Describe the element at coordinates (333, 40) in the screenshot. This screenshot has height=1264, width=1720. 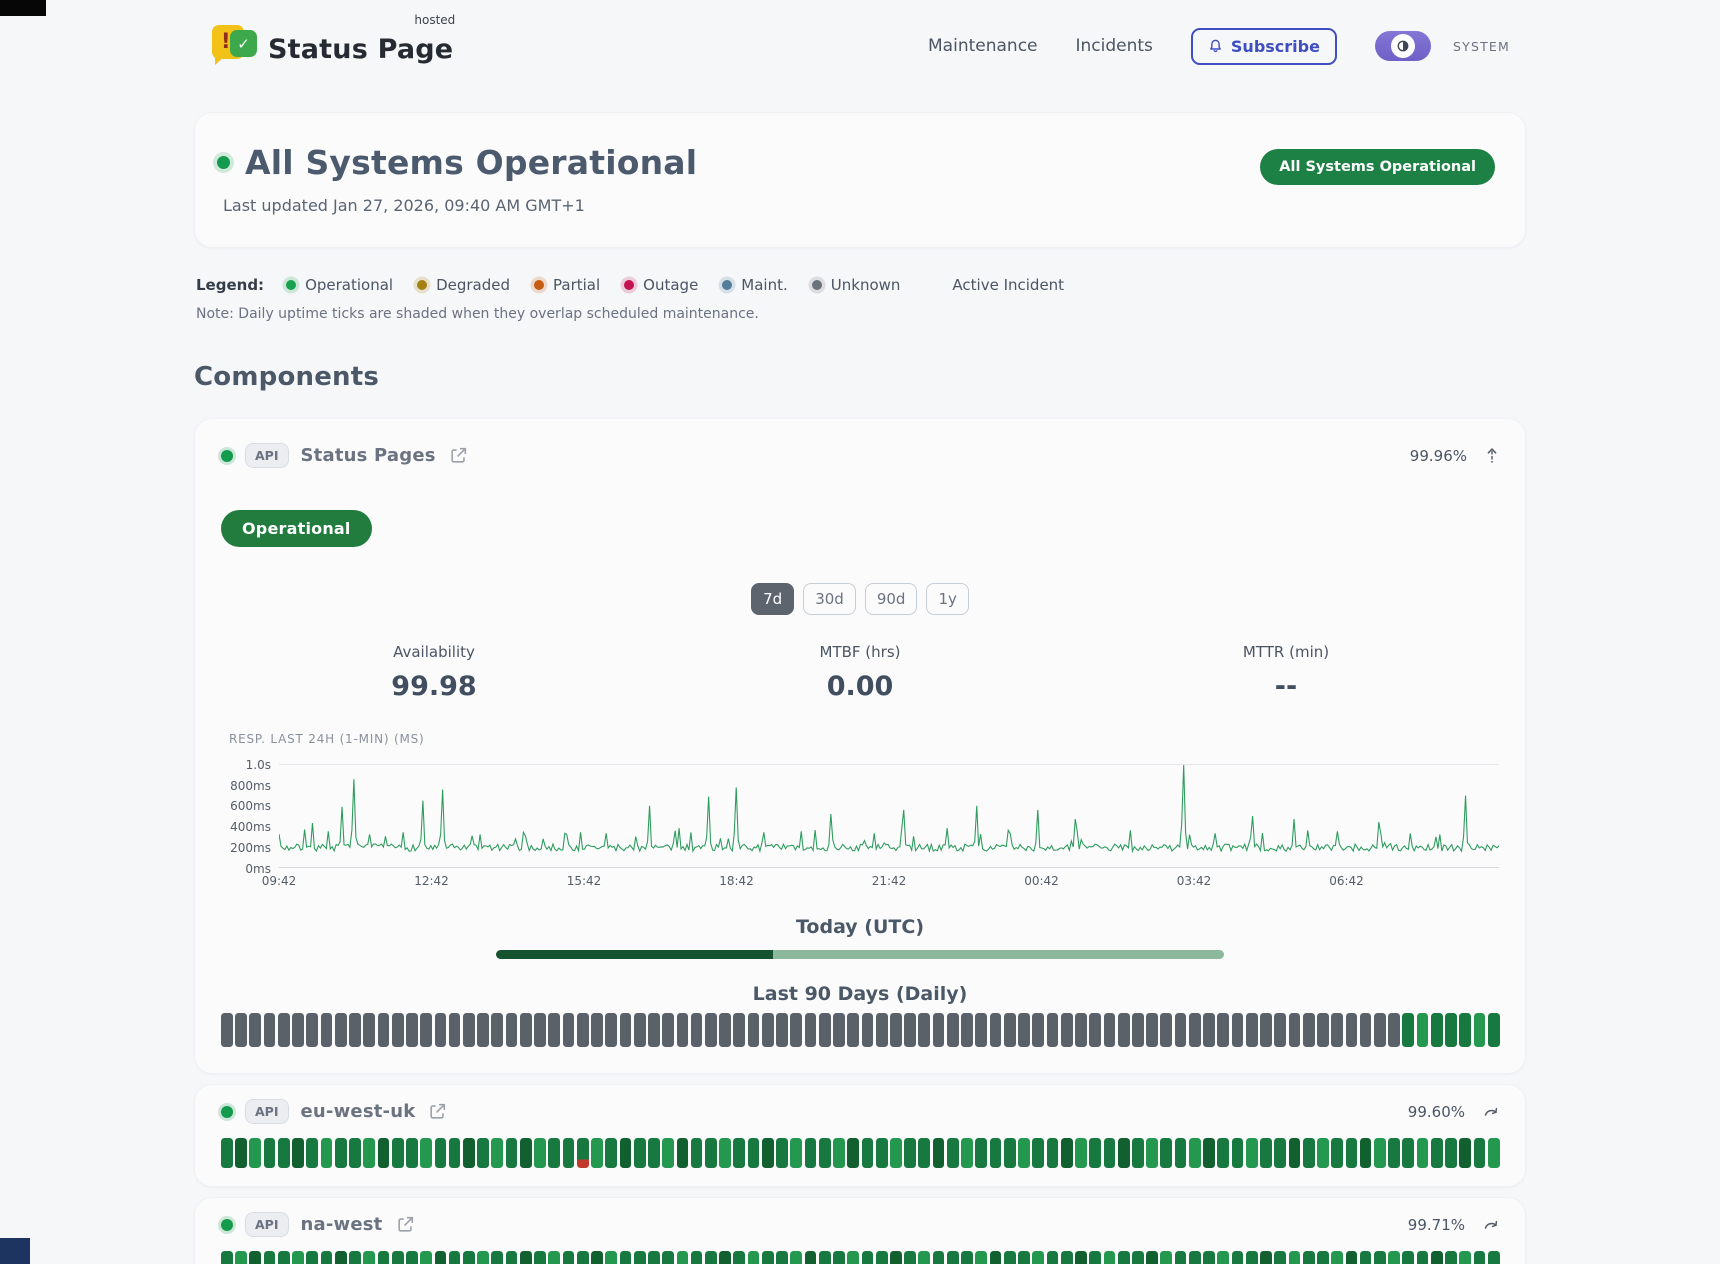
I see `brand-logo: ! ✓ Status Page hosted` at that location.